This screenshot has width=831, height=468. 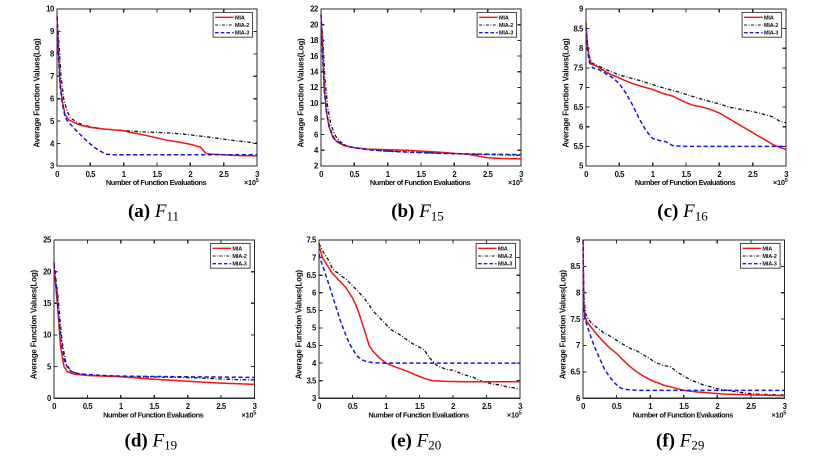 What do you see at coordinates (153, 212) in the screenshot?
I see `svg-text: (a) F11` at bounding box center [153, 212].